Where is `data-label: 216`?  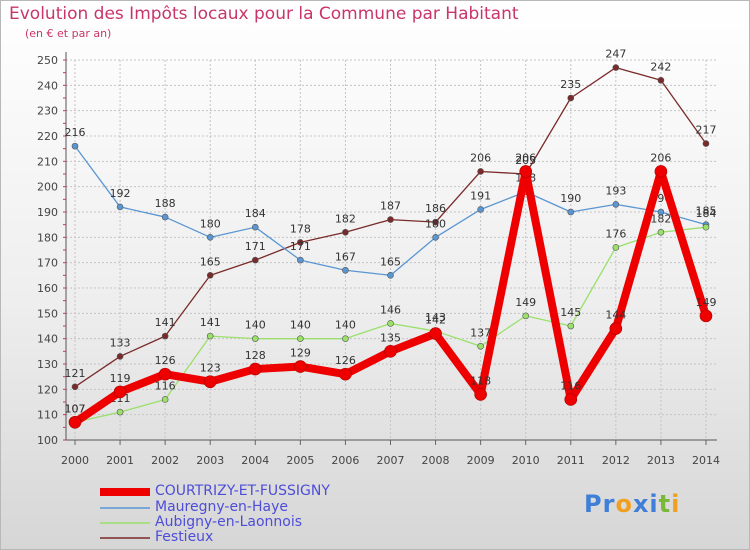 data-label: 216 is located at coordinates (75, 132).